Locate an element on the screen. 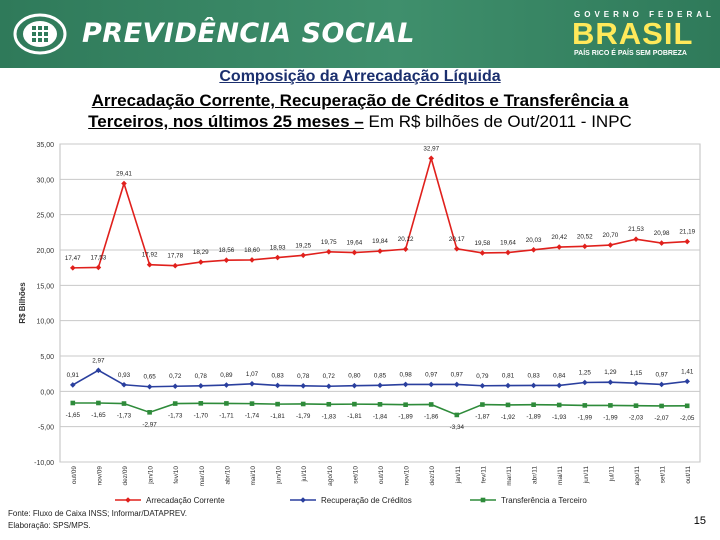  subtitle-line-3-bold: Terceiros, nos últimos 25 meses – is located at coordinates (226, 121).